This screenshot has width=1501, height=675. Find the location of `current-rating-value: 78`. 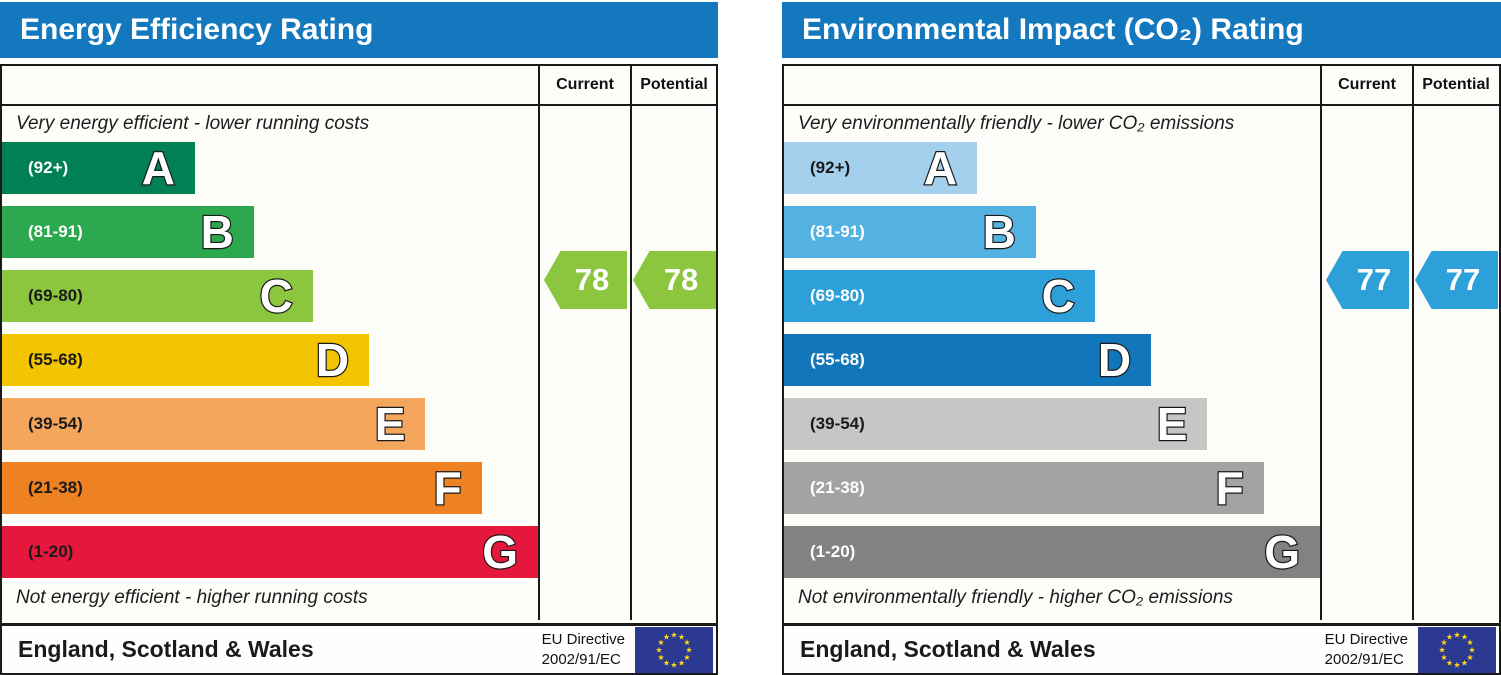

current-rating-value: 78 is located at coordinates (592, 279).